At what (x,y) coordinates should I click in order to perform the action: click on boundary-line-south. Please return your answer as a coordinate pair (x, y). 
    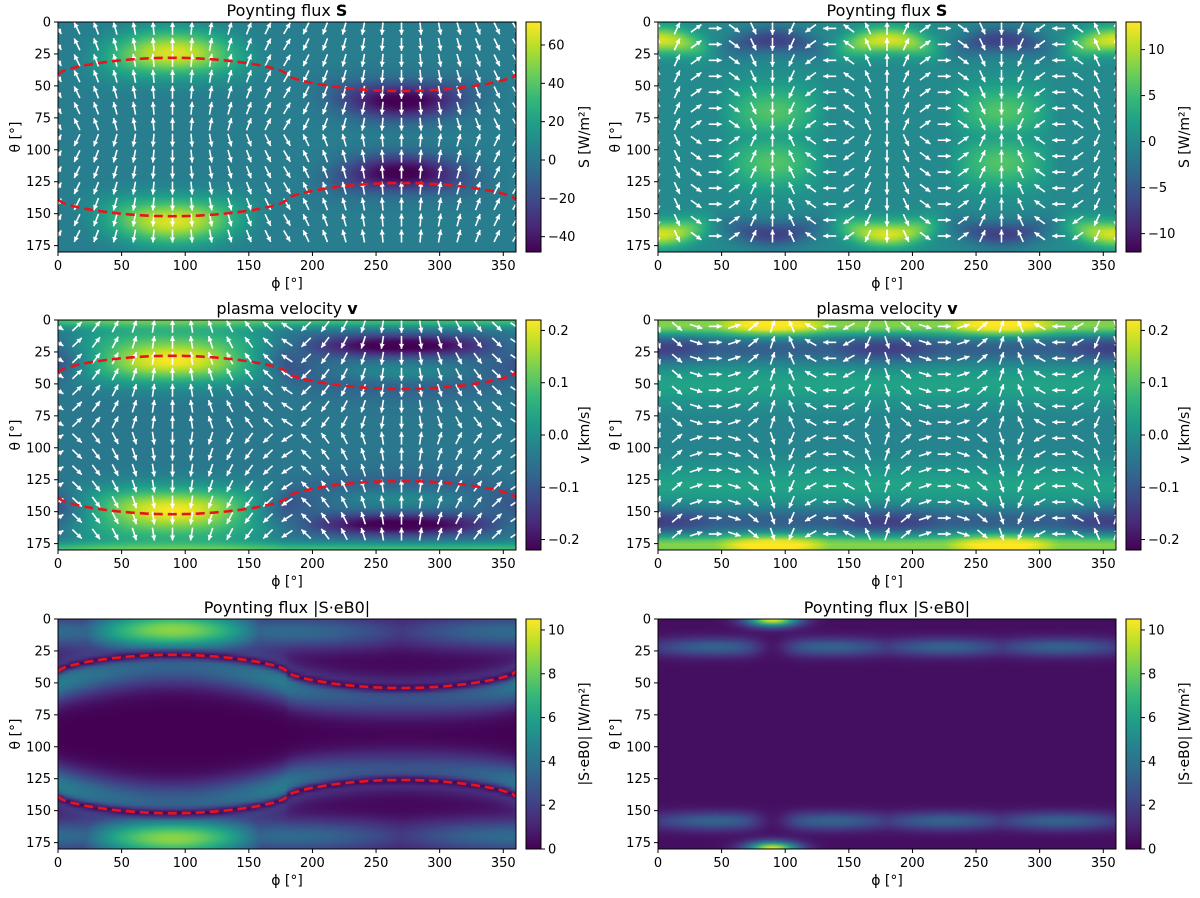
    Looking at the image, I should click on (287, 796).